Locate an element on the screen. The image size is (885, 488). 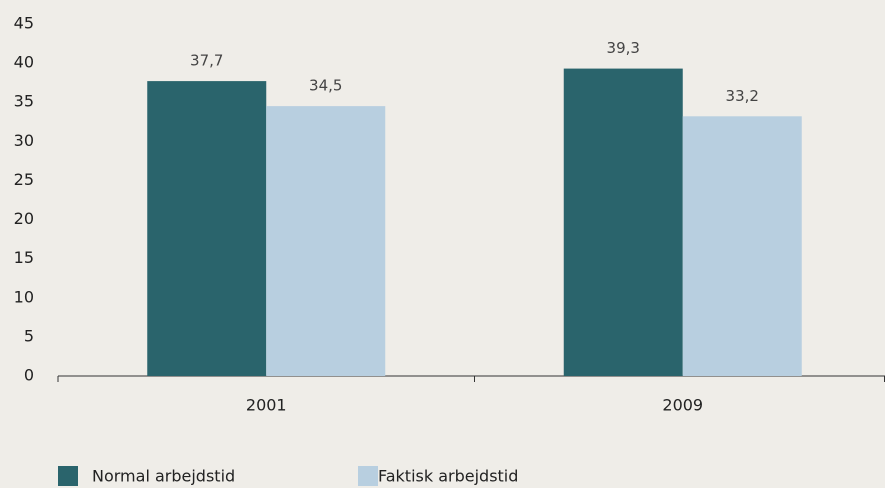
value-label: 39,3 is located at coordinates (623, 48).